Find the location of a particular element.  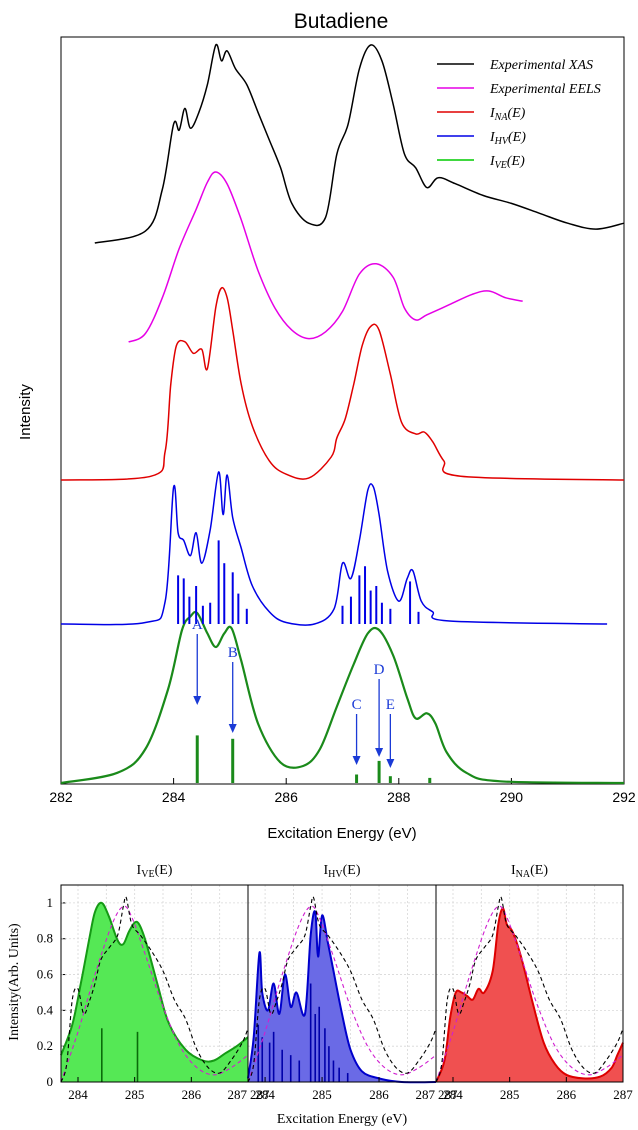

top-x-tick-label: 284 is located at coordinates (174, 797).